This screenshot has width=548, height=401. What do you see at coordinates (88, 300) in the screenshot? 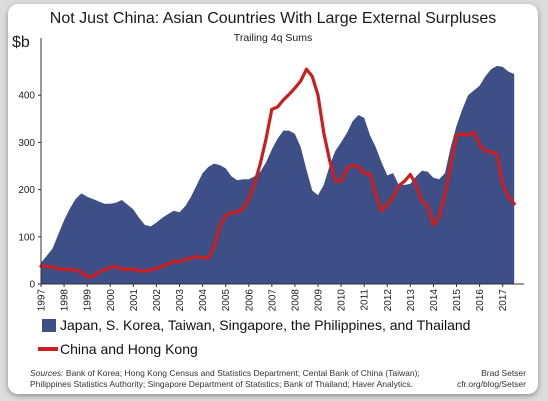
I see `x-tick-label: 1999` at bounding box center [88, 300].